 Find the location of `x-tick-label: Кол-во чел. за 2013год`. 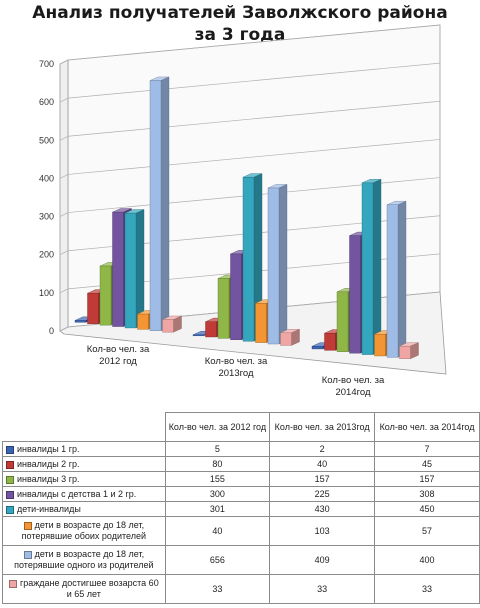

x-tick-label: Кол-во чел. за 2013год is located at coordinates (236, 367).